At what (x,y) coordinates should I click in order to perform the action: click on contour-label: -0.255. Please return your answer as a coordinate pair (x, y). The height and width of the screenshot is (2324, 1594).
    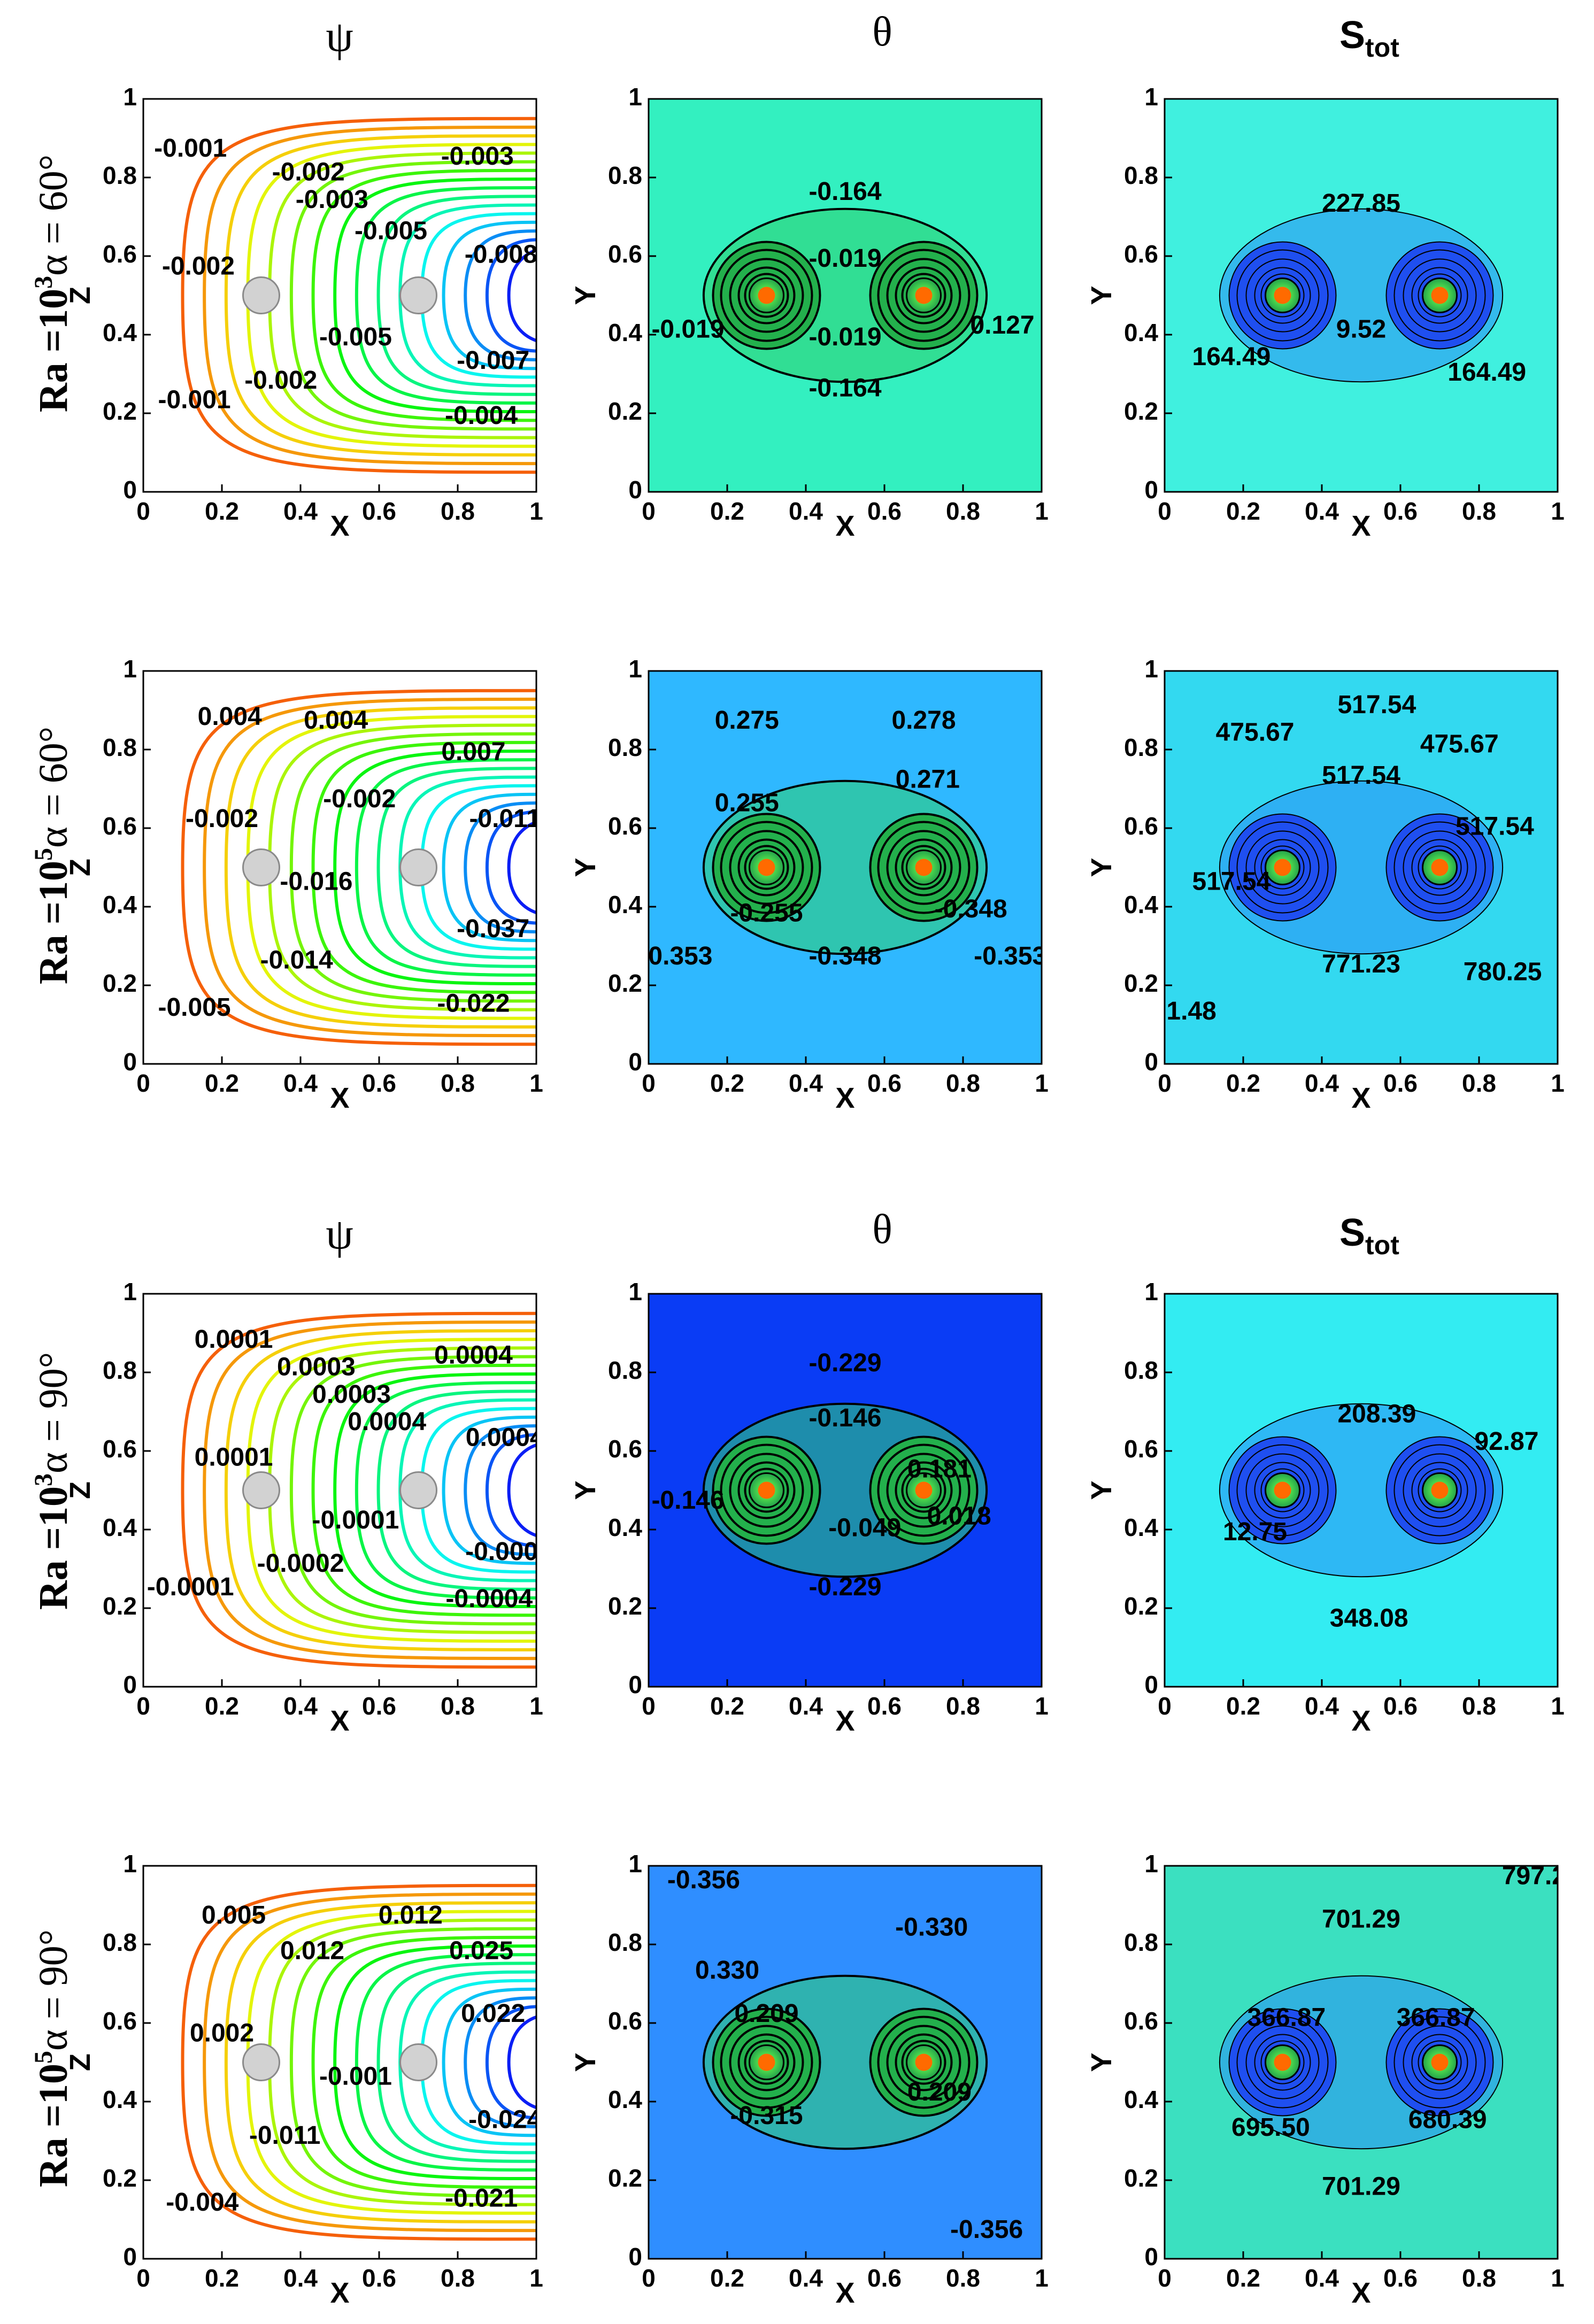
    Looking at the image, I should click on (766, 913).